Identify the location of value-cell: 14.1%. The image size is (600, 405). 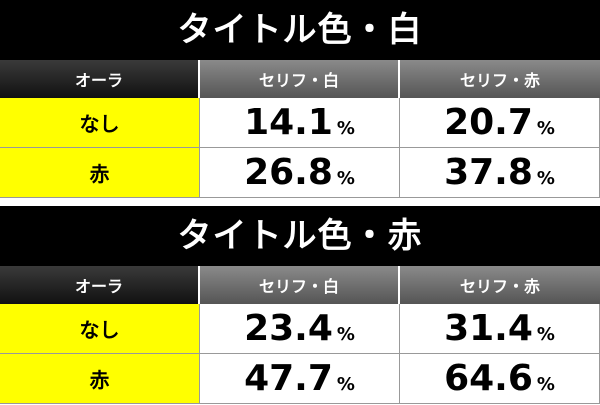
(300, 123).